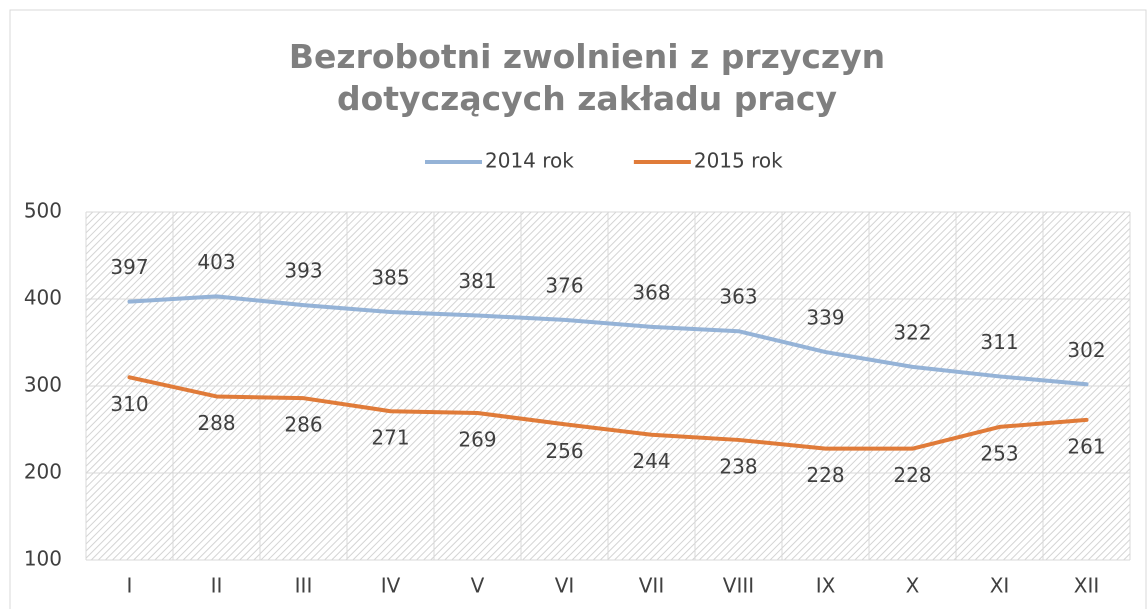  I want to click on y-tick-label: 500, so click(43, 211).